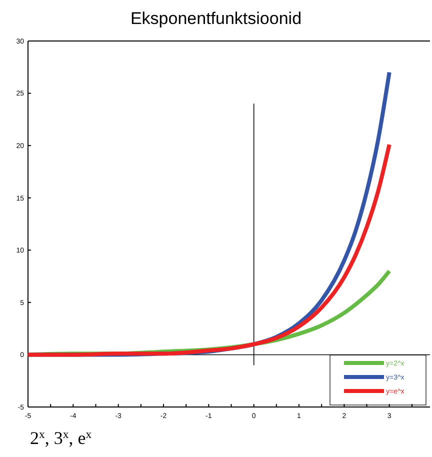 The height and width of the screenshot is (457, 432). What do you see at coordinates (61, 438) in the screenshot?
I see `text: 2$^{x}$, 3$^{x}$, e$^{x}$` at bounding box center [61, 438].